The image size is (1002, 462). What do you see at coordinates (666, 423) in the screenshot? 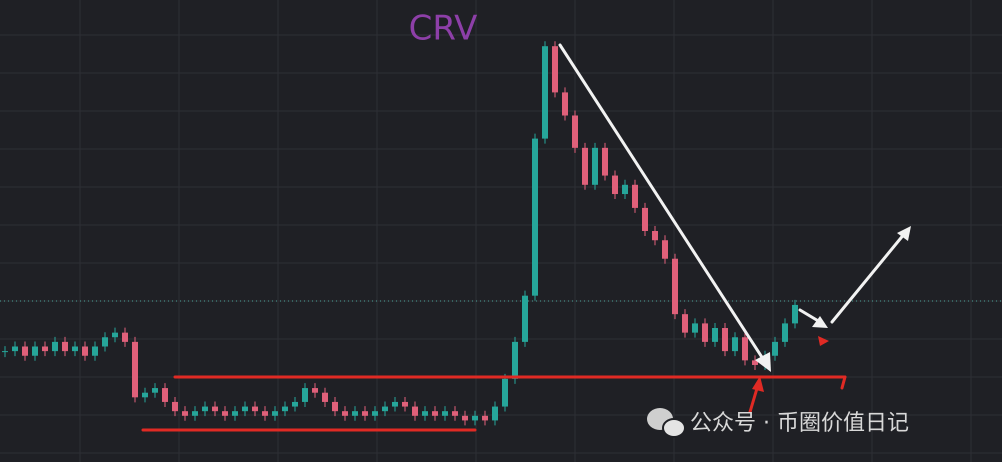
I see `watermark-icon` at bounding box center [666, 423].